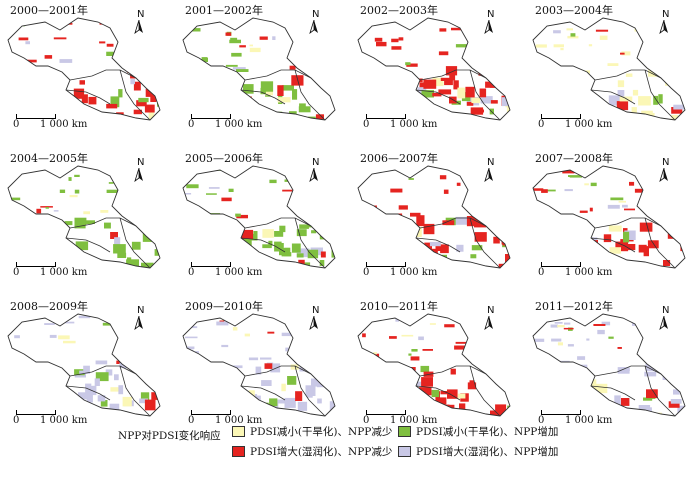 Image resolution: width=700 pixels, height=483 pixels. I want to click on region-outline, so click(609, 217).